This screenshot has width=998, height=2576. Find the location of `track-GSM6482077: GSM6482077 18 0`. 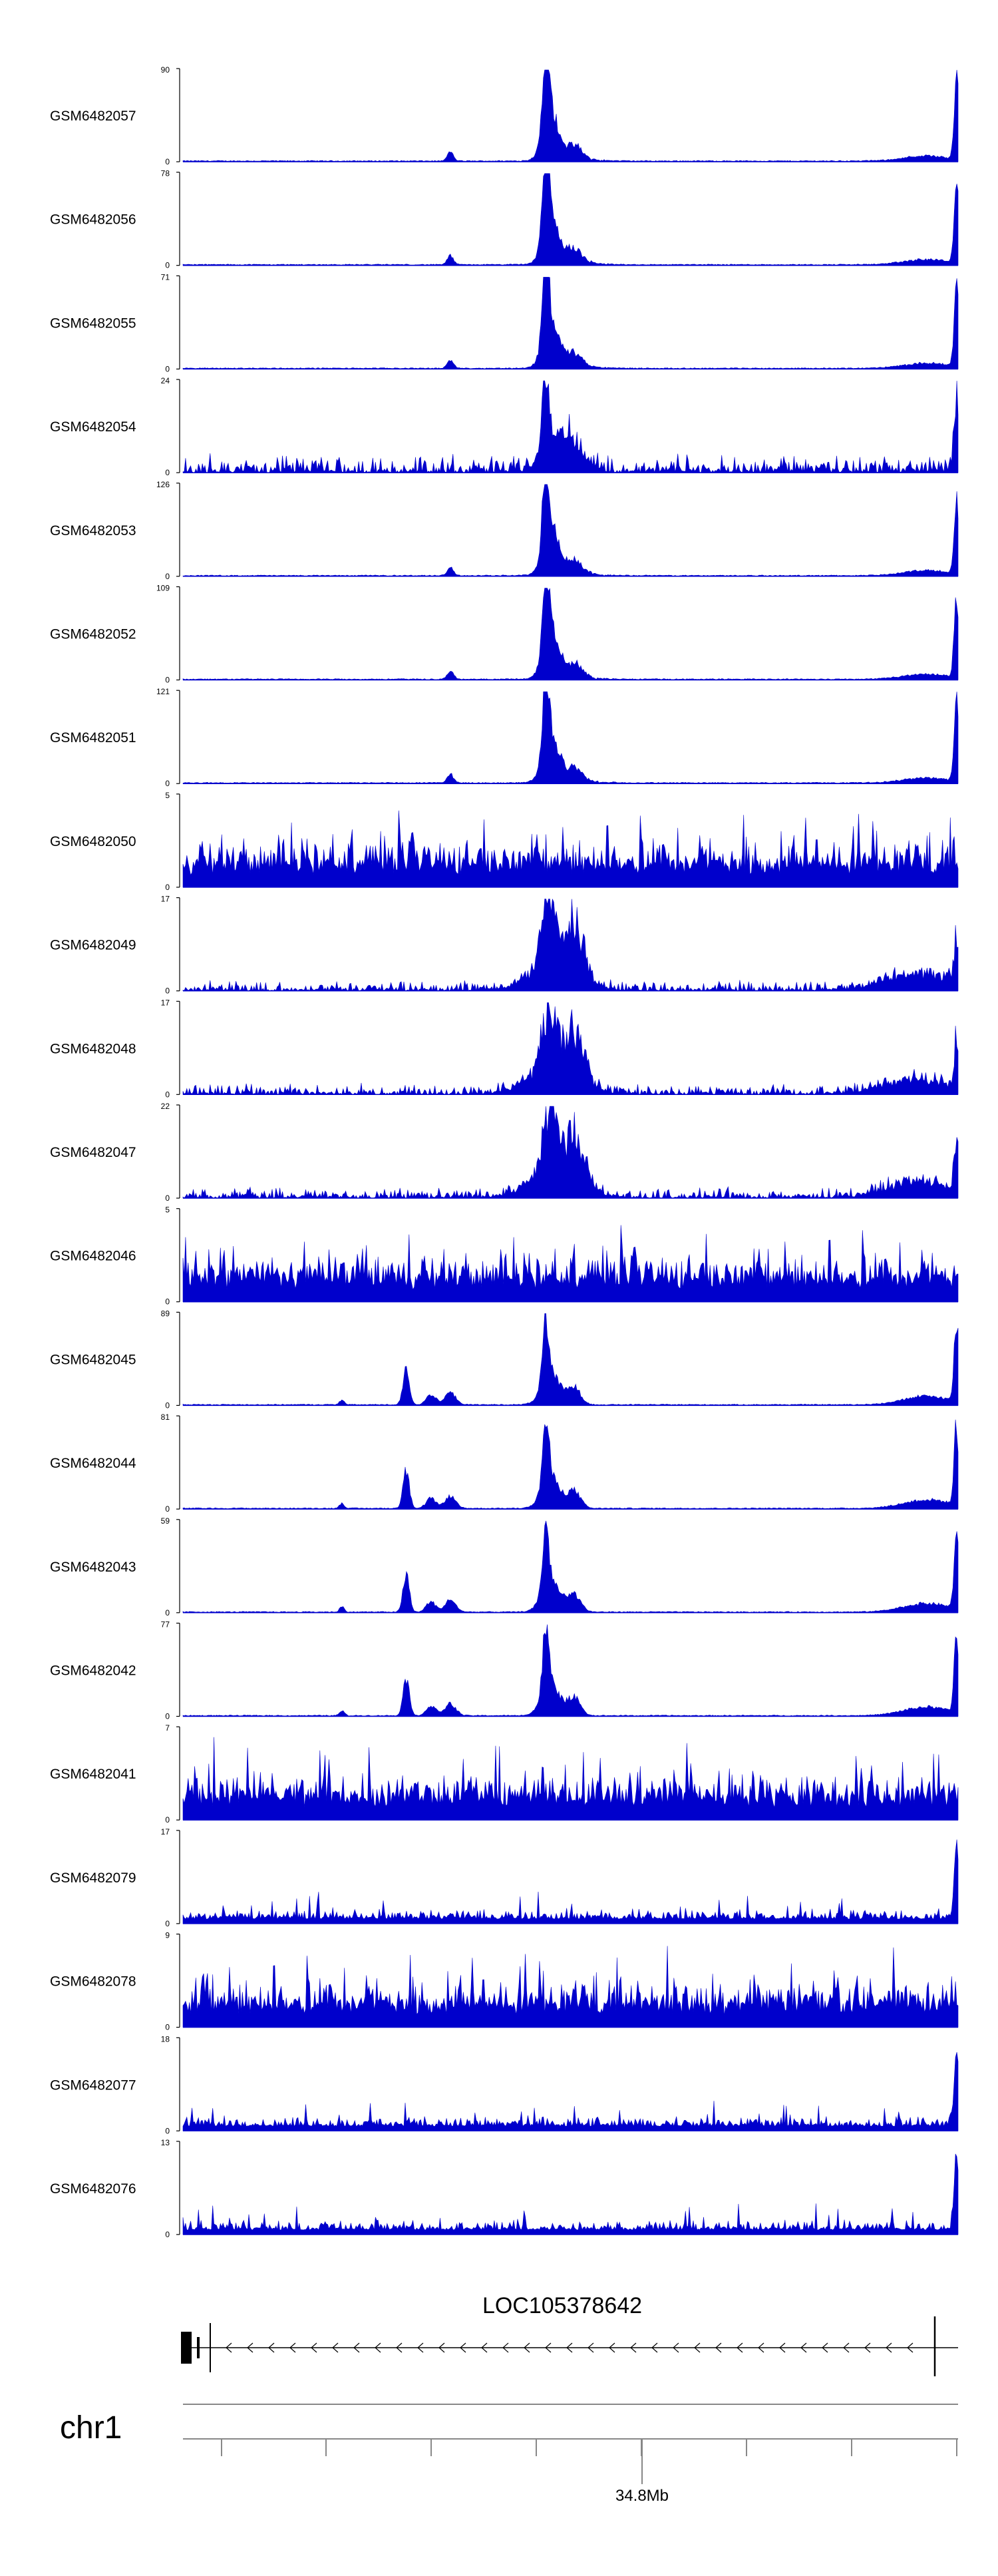

track-GSM6482077: GSM6482077 18 0 is located at coordinates (504, 2084).